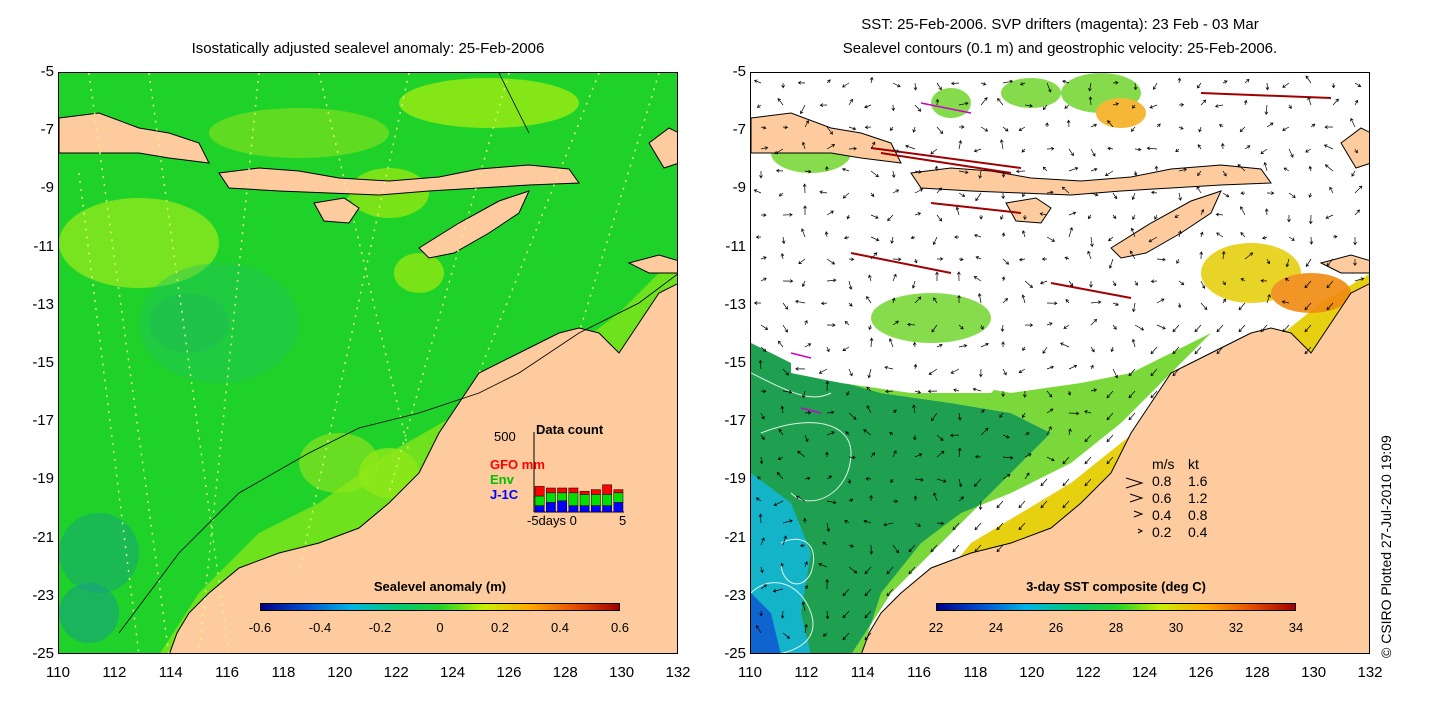 The height and width of the screenshot is (720, 1440). What do you see at coordinates (1116, 607) in the screenshot?
I see `sst-colorbar` at bounding box center [1116, 607].